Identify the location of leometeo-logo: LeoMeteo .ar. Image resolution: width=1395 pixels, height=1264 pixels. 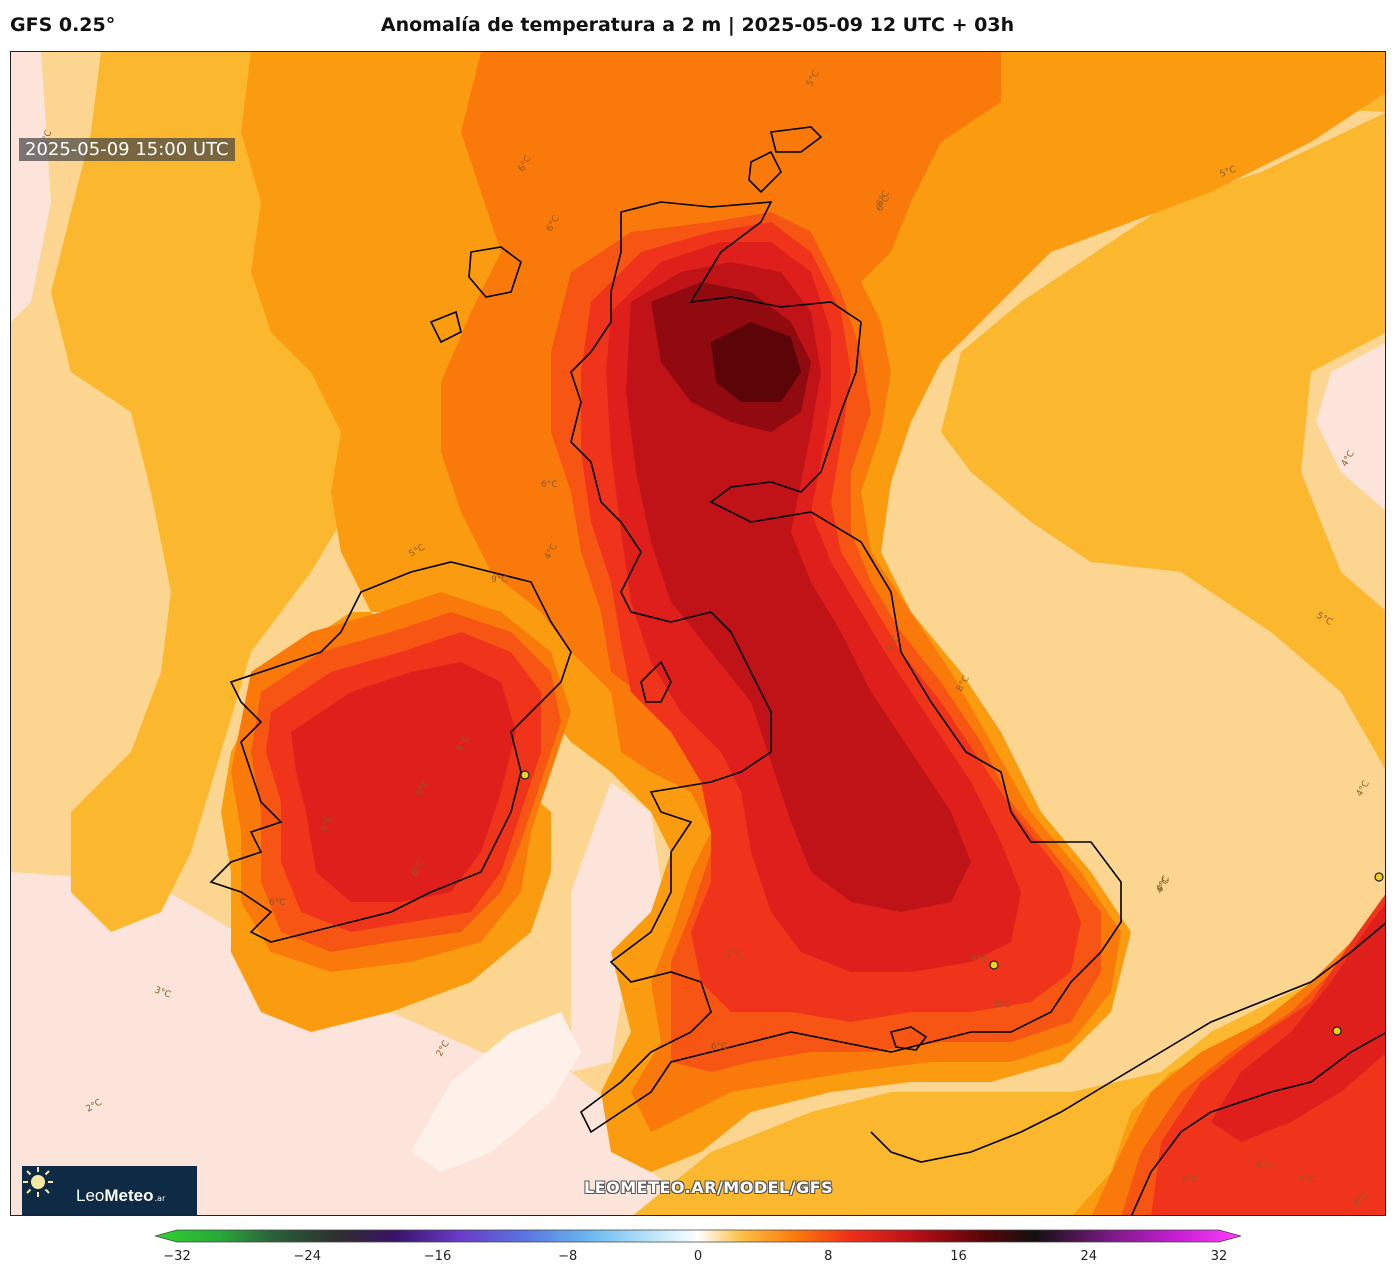
(109, 1190).